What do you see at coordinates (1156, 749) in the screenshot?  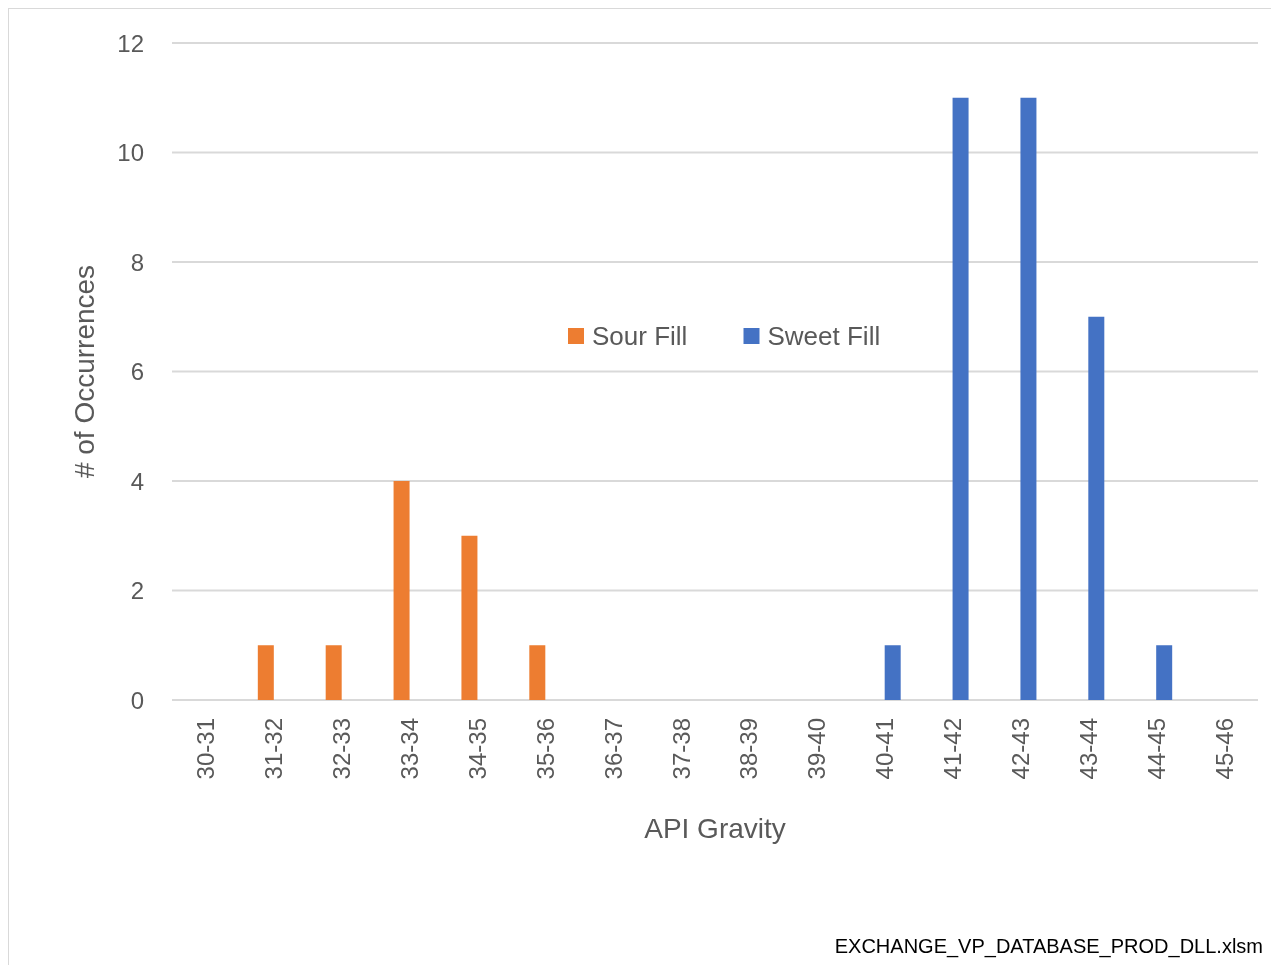 I see `x-tick-label: 44-45` at bounding box center [1156, 749].